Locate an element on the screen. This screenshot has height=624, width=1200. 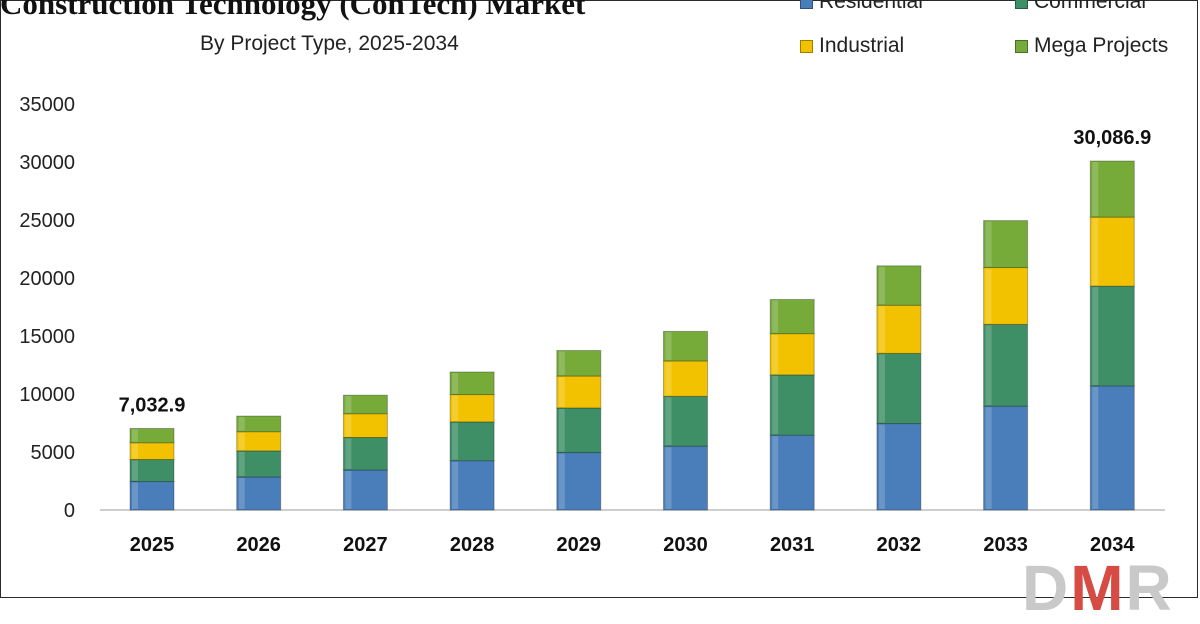
y-tick-label: 35000 is located at coordinates (47, 105).